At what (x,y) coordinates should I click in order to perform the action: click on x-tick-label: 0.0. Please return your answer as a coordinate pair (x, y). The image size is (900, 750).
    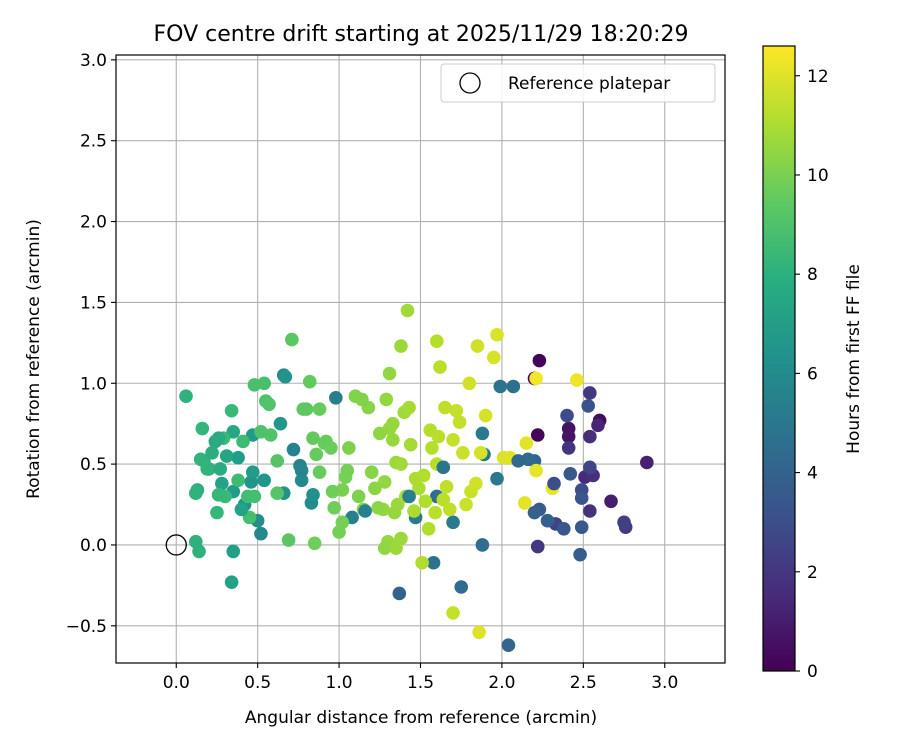
    Looking at the image, I should click on (176, 683).